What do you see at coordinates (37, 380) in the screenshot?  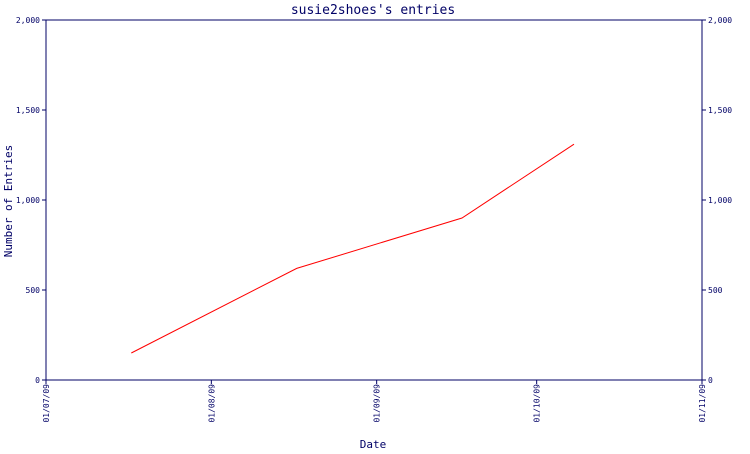 I see `y-tick-label-left: 0` at bounding box center [37, 380].